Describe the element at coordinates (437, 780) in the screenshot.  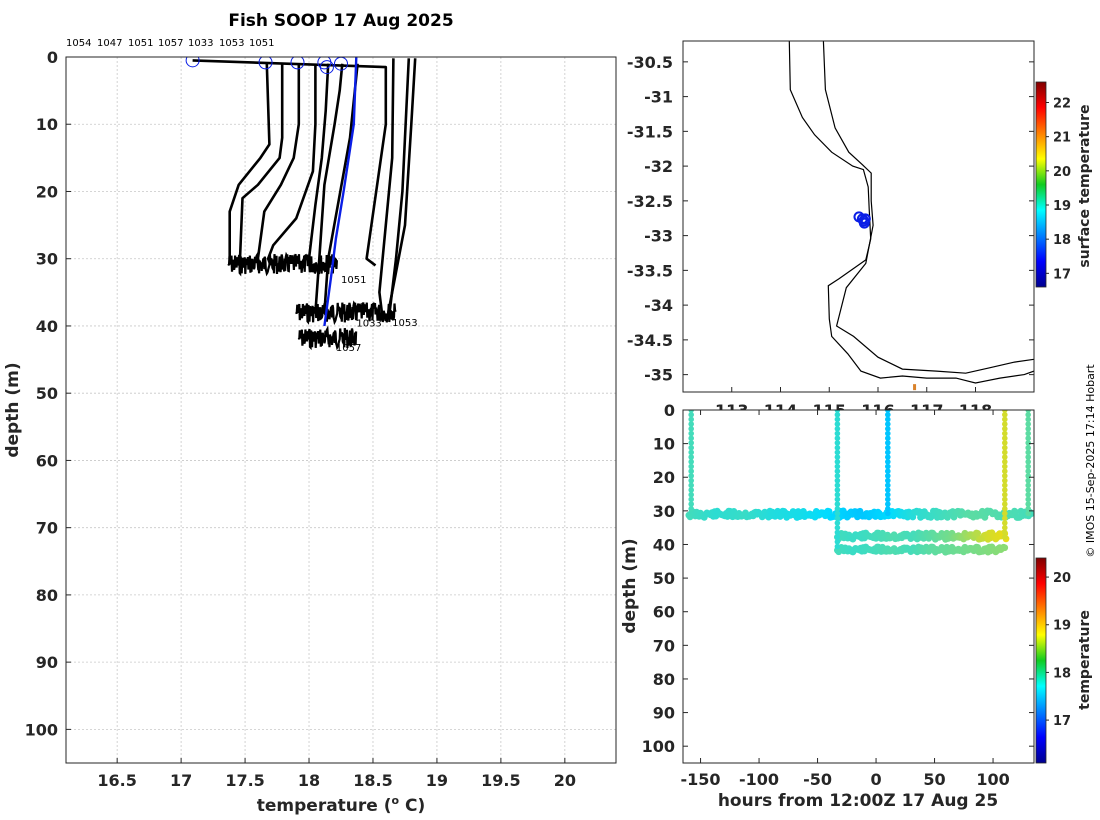
I see `profiles-xtick-label: 19` at that location.